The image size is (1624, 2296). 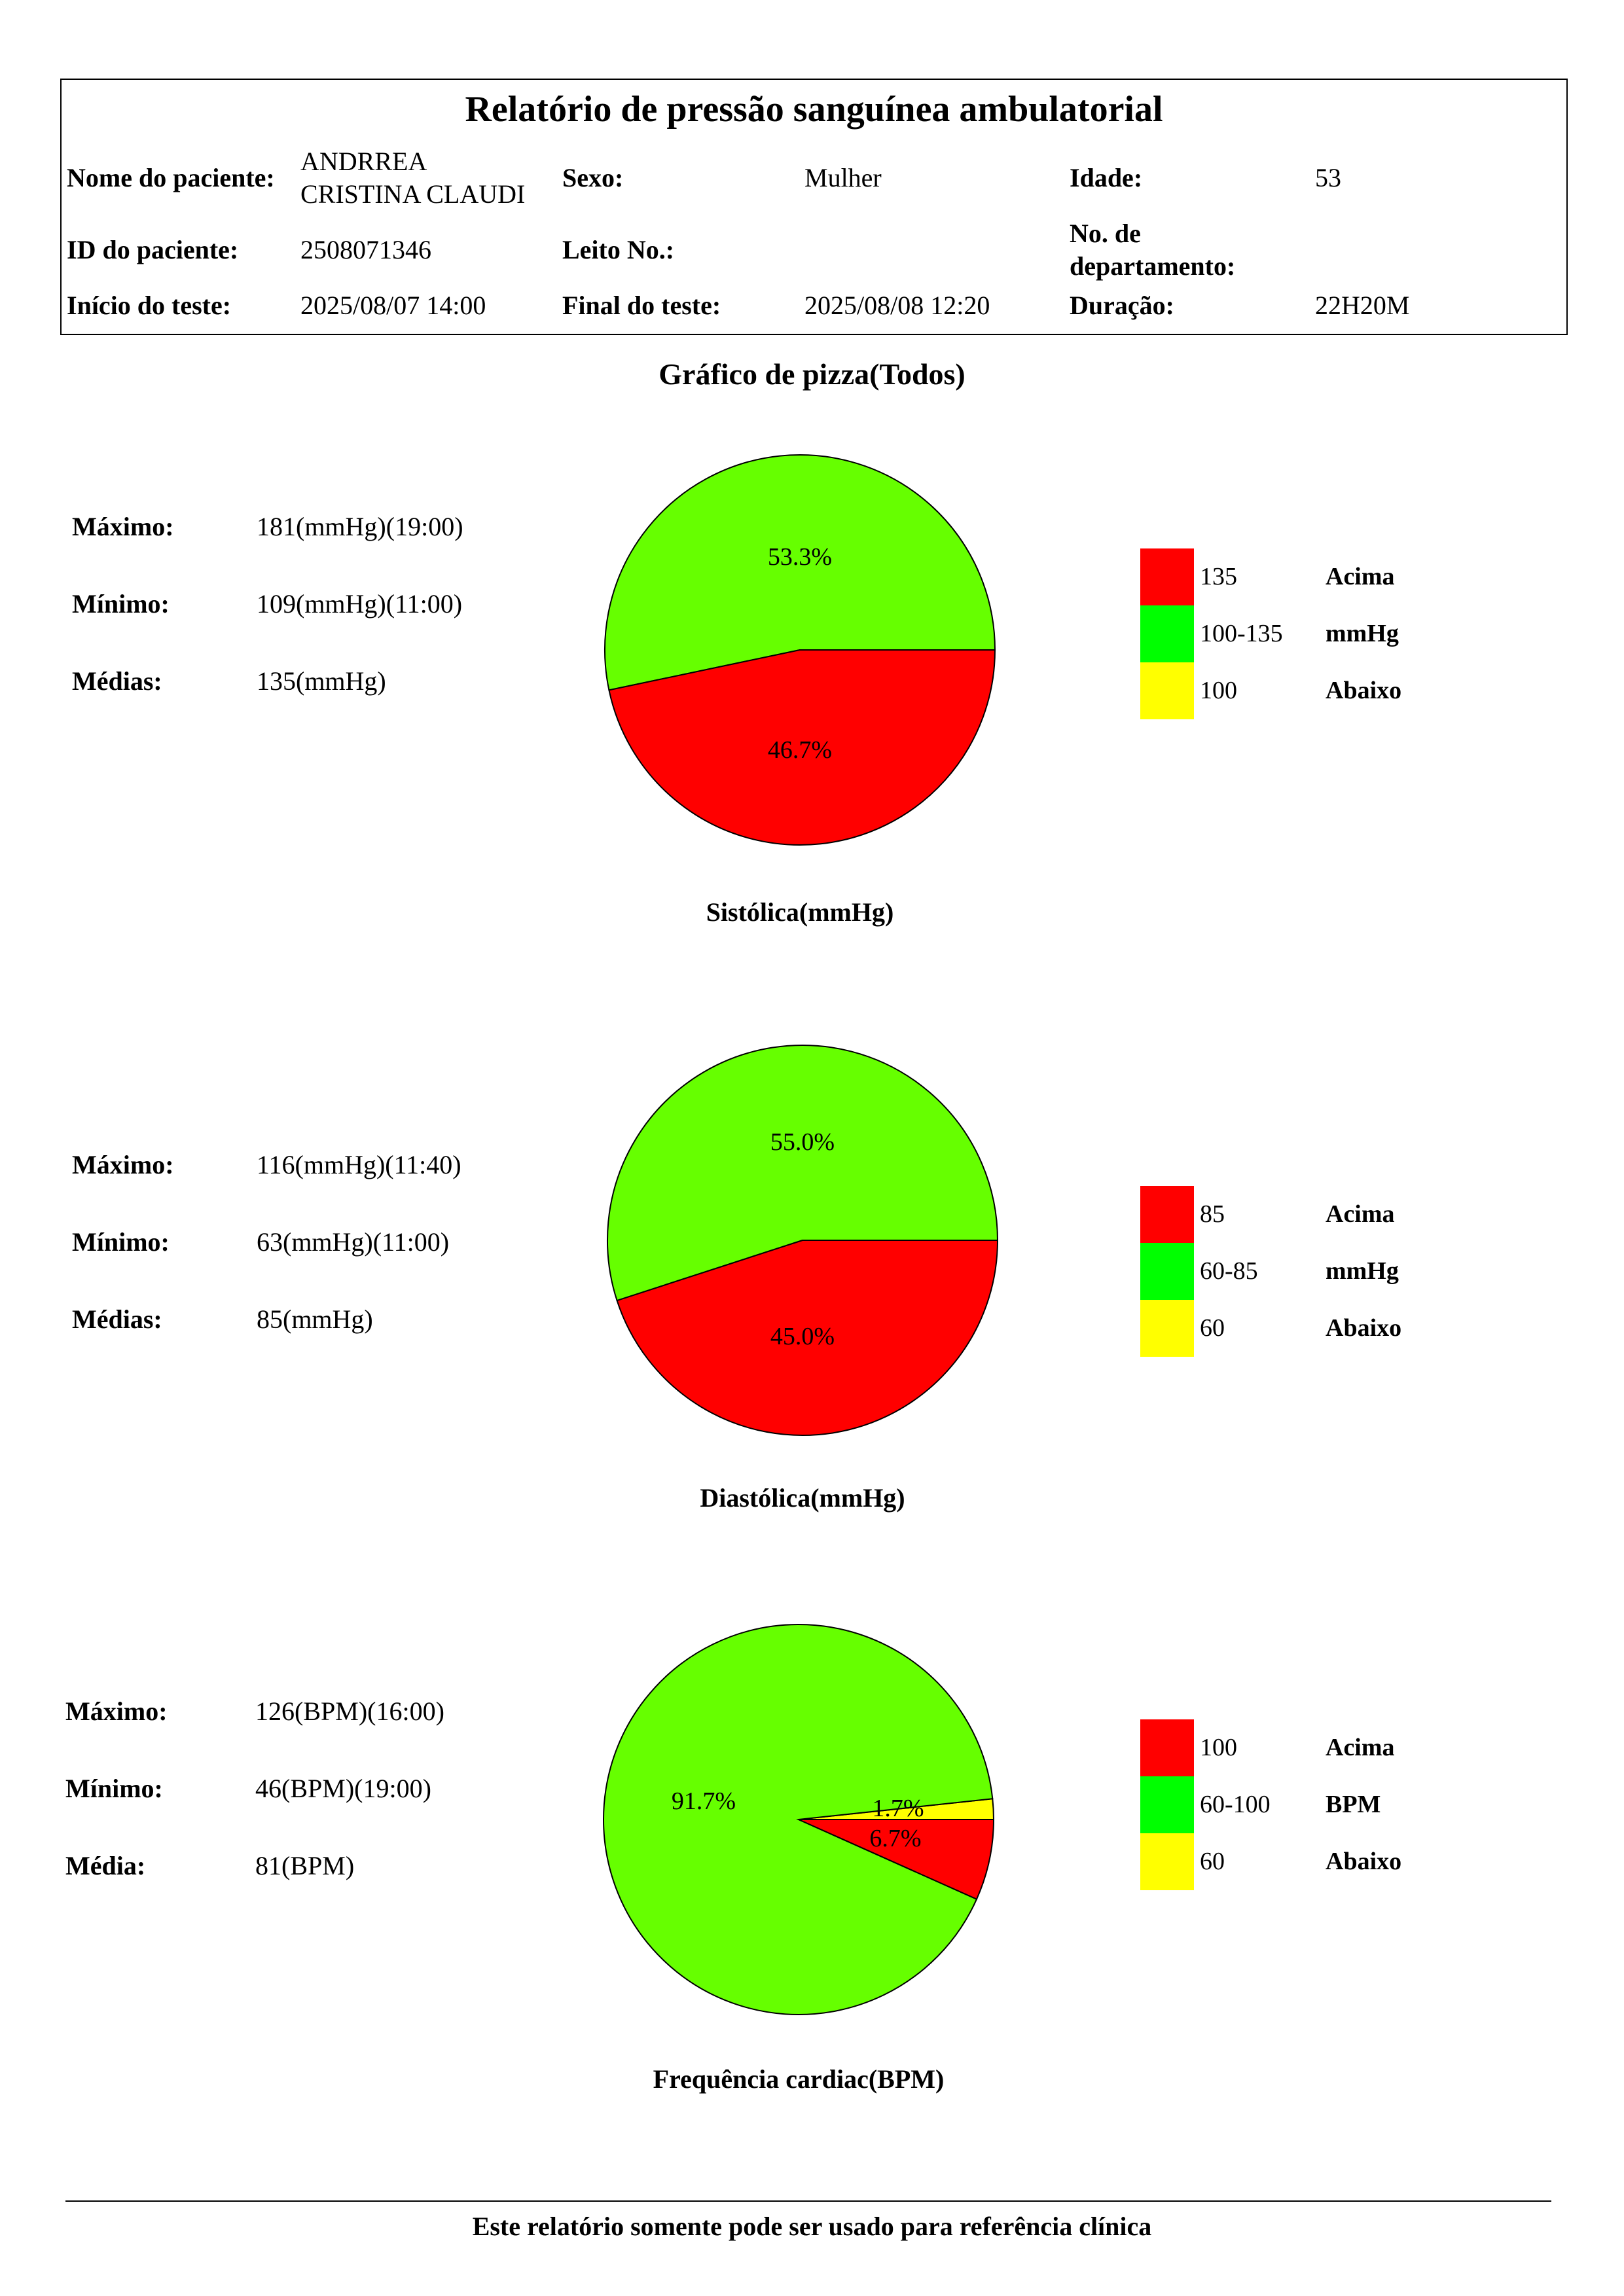 What do you see at coordinates (799, 2079) in the screenshot?
I see `chart-title: Frequência cardiac(BPM)` at bounding box center [799, 2079].